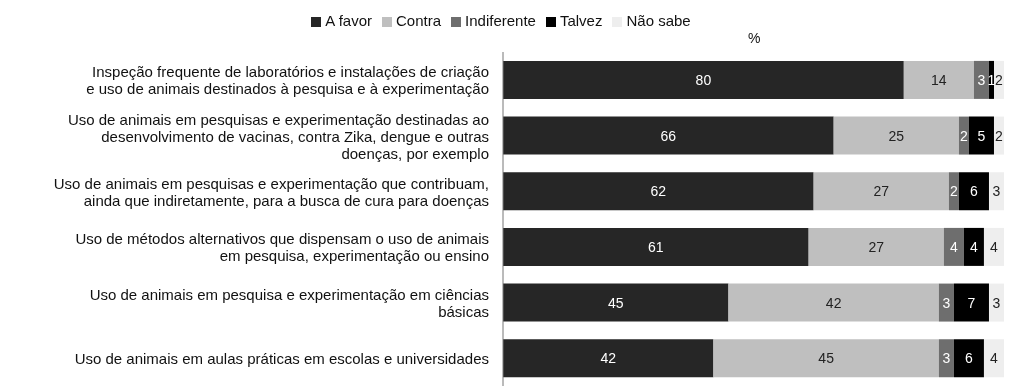 Image resolution: width=1024 pixels, height=388 pixels. What do you see at coordinates (287, 79) in the screenshot?
I see `y-tick-label: Inspeção frequente de laboratórios e instalações de criação e uso de animais destinados à pesquisa e à experimentação` at bounding box center [287, 79].